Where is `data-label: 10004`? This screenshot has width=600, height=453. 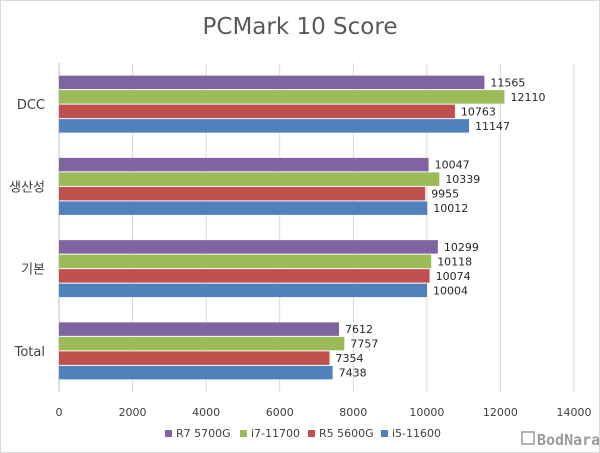 data-label: 10004 is located at coordinates (450, 290).